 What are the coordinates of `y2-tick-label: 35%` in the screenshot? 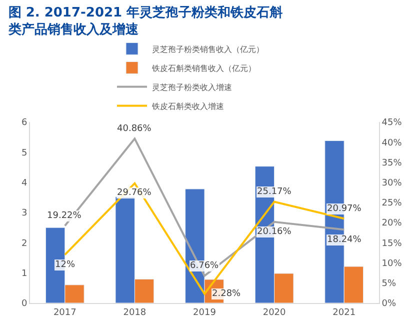 It's located at (392, 163).